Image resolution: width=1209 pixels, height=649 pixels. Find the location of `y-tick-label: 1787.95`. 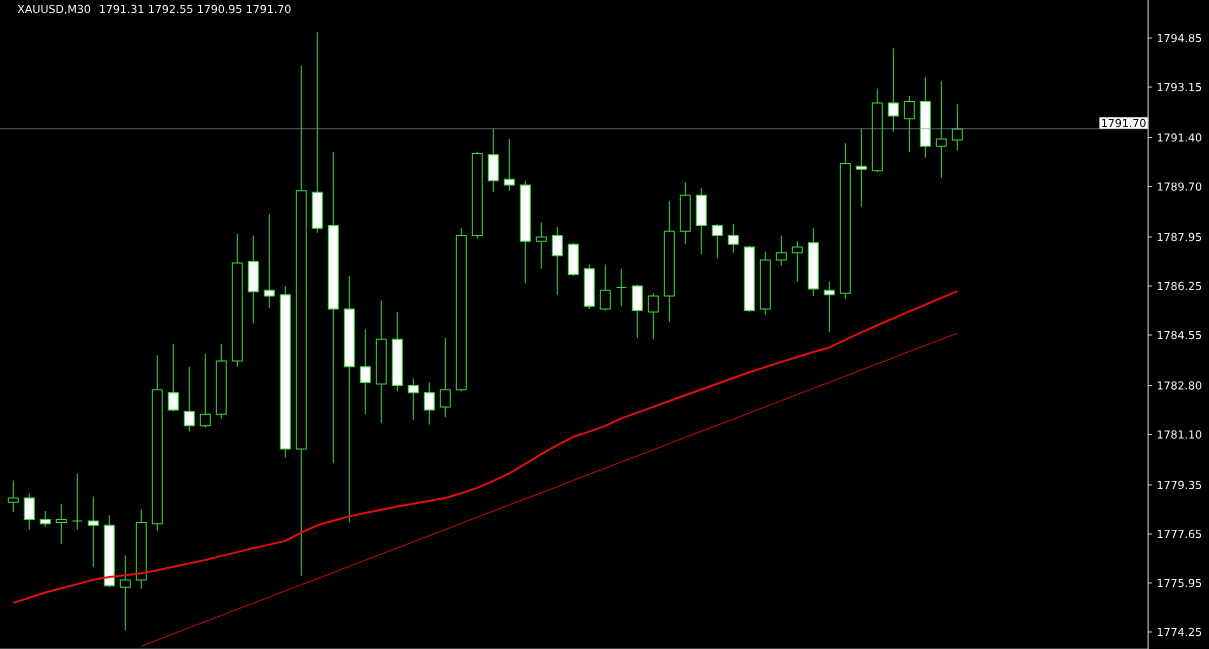

y-tick-label: 1787.95 is located at coordinates (1179, 237).